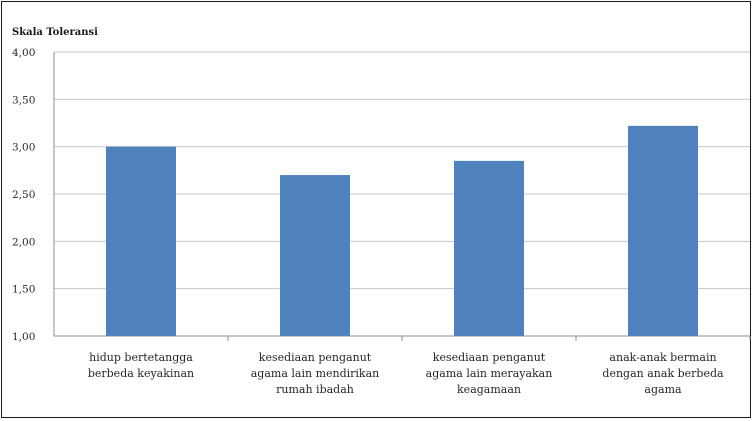 The height and width of the screenshot is (421, 754). What do you see at coordinates (141, 373) in the screenshot?
I see `category-label-line: berbeda keyakinan` at bounding box center [141, 373].